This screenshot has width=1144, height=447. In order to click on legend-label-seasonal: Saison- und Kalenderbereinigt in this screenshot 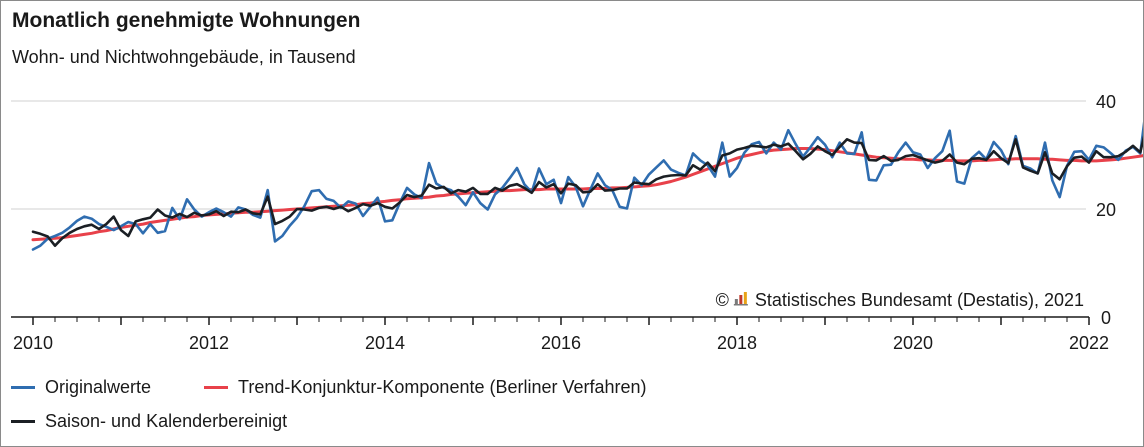, I will do `click(166, 421)`.